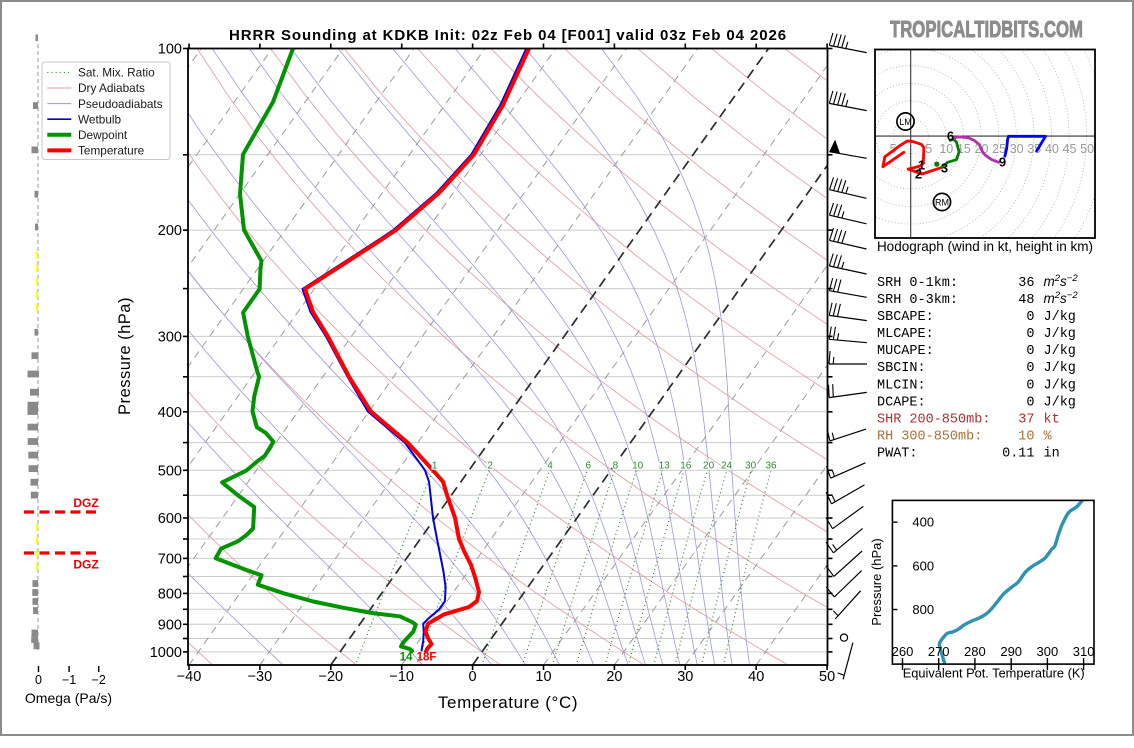 This screenshot has width=1134, height=748. Describe the element at coordinates (170, 559) in the screenshot. I see `svg-text: 700` at that location.